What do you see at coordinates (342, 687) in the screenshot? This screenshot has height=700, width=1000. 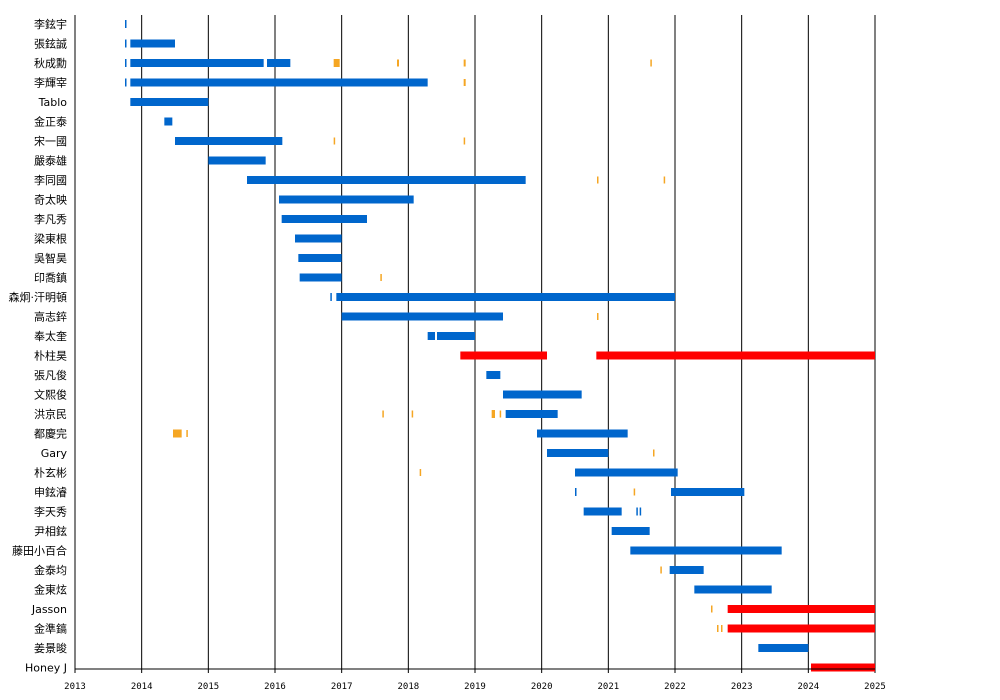 I see `x-tick-label: 2017` at bounding box center [342, 687].